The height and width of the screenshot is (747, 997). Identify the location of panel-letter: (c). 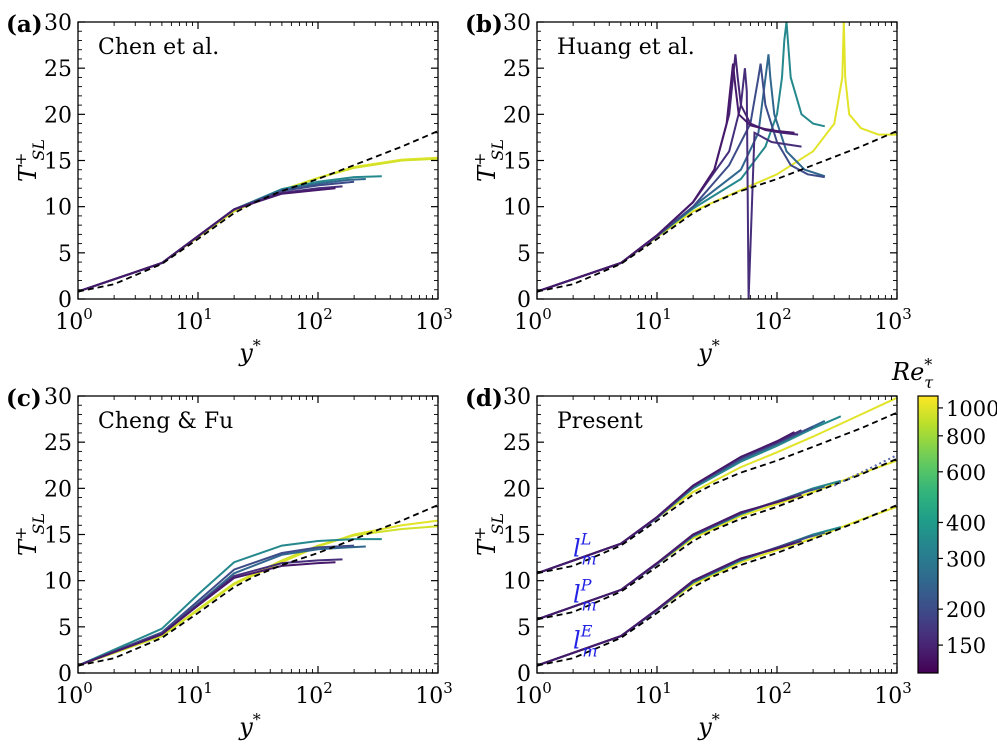
(24, 398).